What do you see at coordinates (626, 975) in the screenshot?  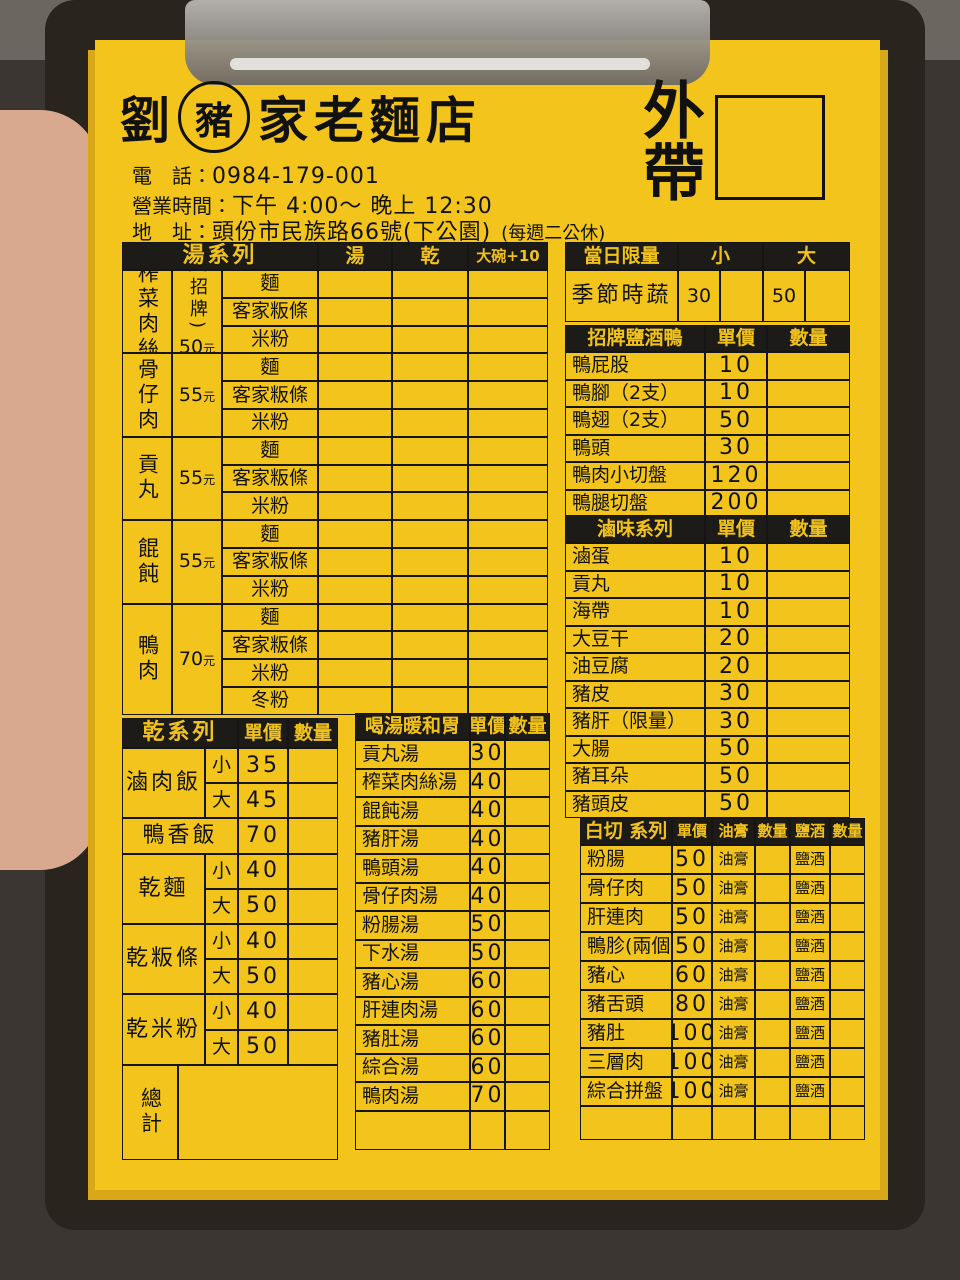 I see `item-name: 豬心` at bounding box center [626, 975].